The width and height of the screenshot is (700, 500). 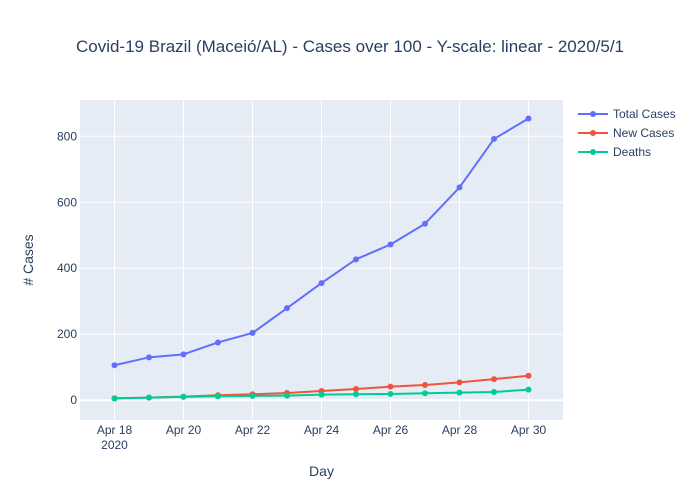 What do you see at coordinates (28, 259) in the screenshot?
I see `y-axis-title: # Cases` at bounding box center [28, 259].